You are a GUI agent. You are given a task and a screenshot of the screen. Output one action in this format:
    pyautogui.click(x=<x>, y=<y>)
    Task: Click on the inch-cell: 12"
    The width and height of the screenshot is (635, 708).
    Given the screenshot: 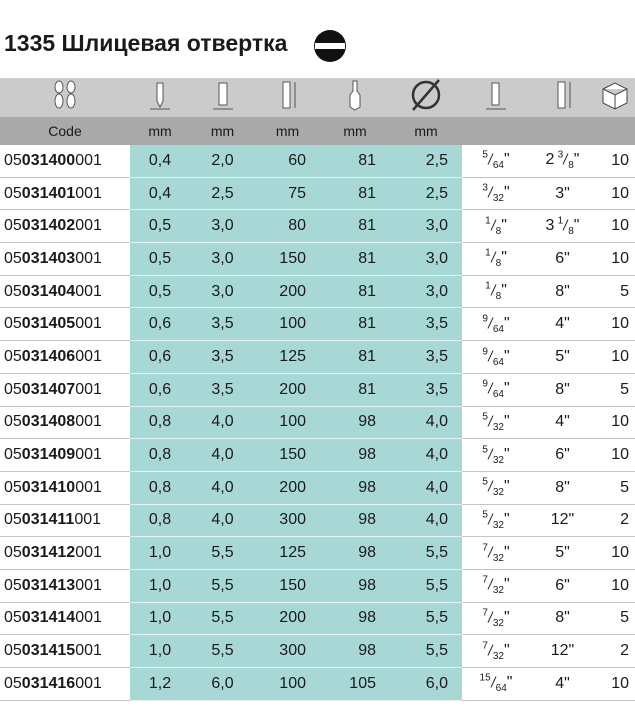 What is the action you would take?
    pyautogui.click(x=562, y=521)
    